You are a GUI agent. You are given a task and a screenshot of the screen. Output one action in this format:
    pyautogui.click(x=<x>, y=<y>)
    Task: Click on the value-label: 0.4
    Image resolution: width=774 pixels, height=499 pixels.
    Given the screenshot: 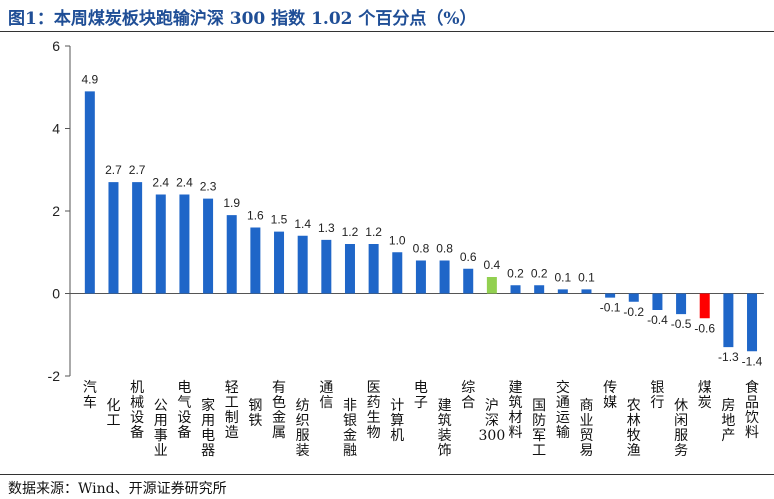 What is the action you would take?
    pyautogui.click(x=492, y=265)
    